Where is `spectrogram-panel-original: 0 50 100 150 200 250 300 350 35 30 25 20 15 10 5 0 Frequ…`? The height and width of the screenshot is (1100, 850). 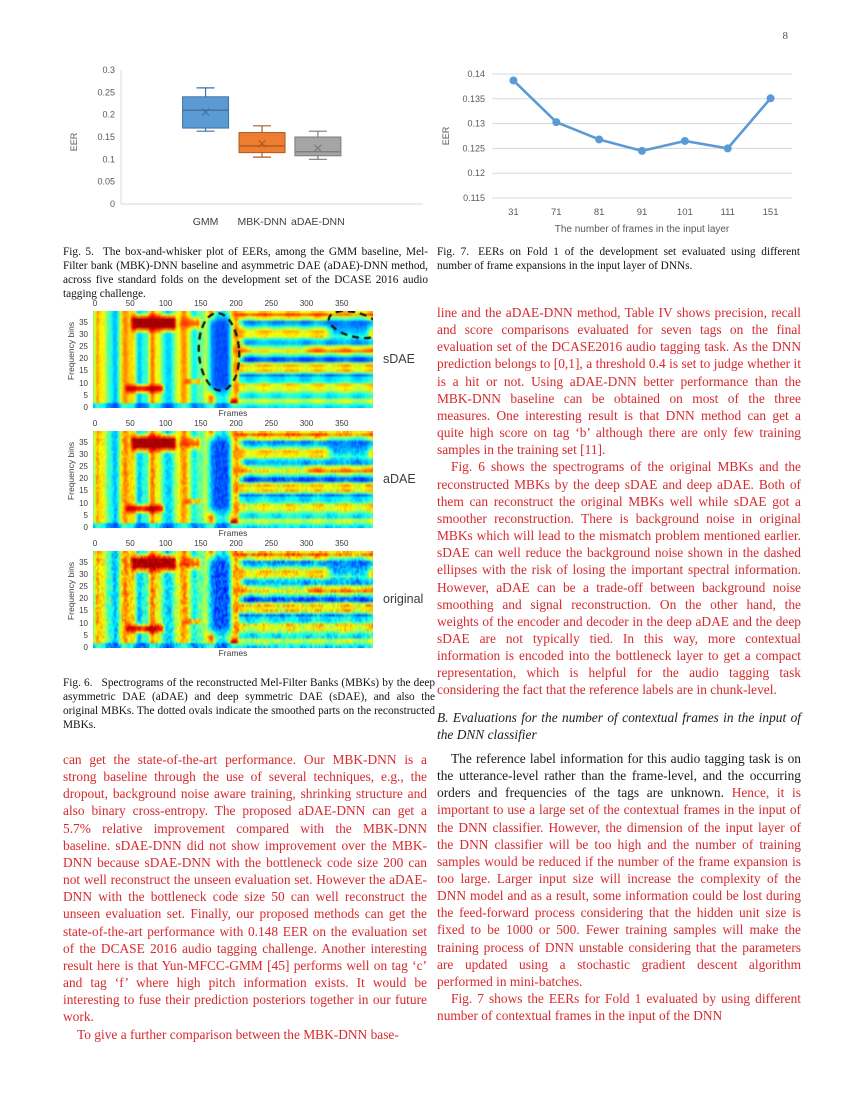 spectrogram-panel-original: 0 50 100 150 200 250 300 350 35 30 25 20 15 10 5 0 Frequ… is located at coordinates (249, 598).